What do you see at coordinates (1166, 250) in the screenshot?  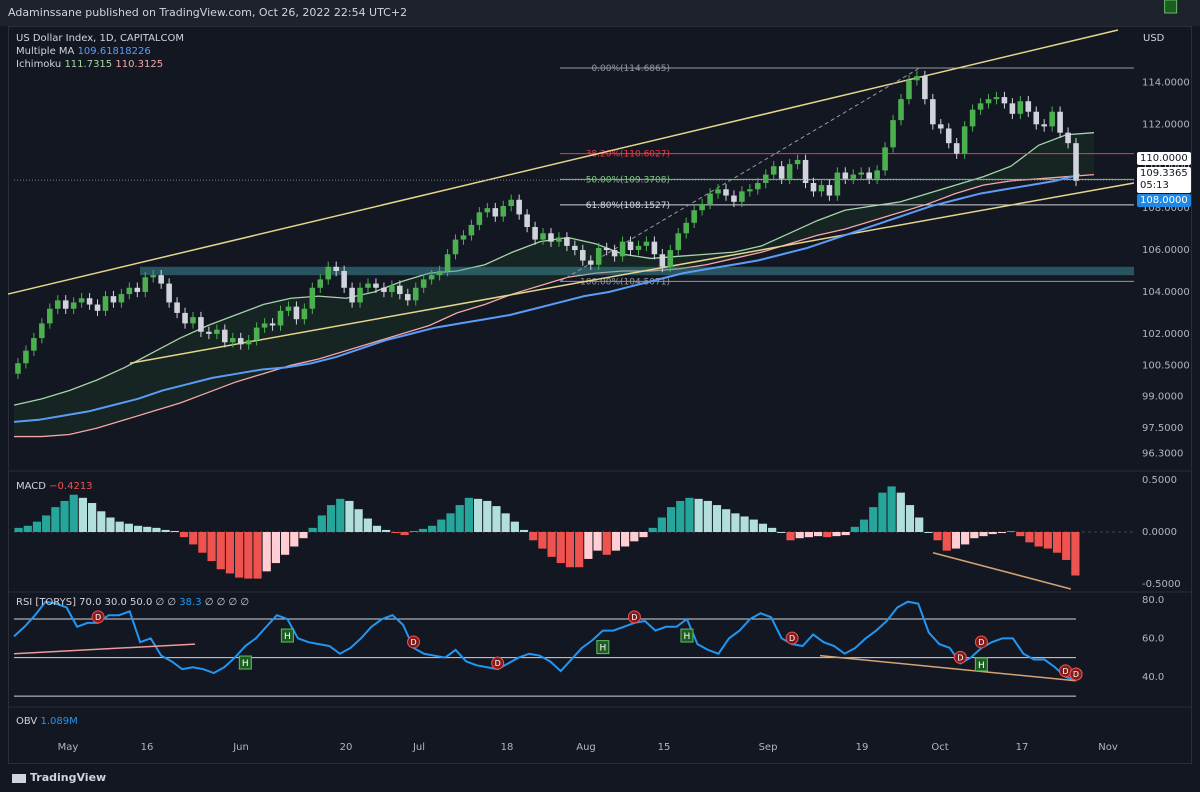 I see `price-tick-label: 106.0000` at bounding box center [1166, 250].